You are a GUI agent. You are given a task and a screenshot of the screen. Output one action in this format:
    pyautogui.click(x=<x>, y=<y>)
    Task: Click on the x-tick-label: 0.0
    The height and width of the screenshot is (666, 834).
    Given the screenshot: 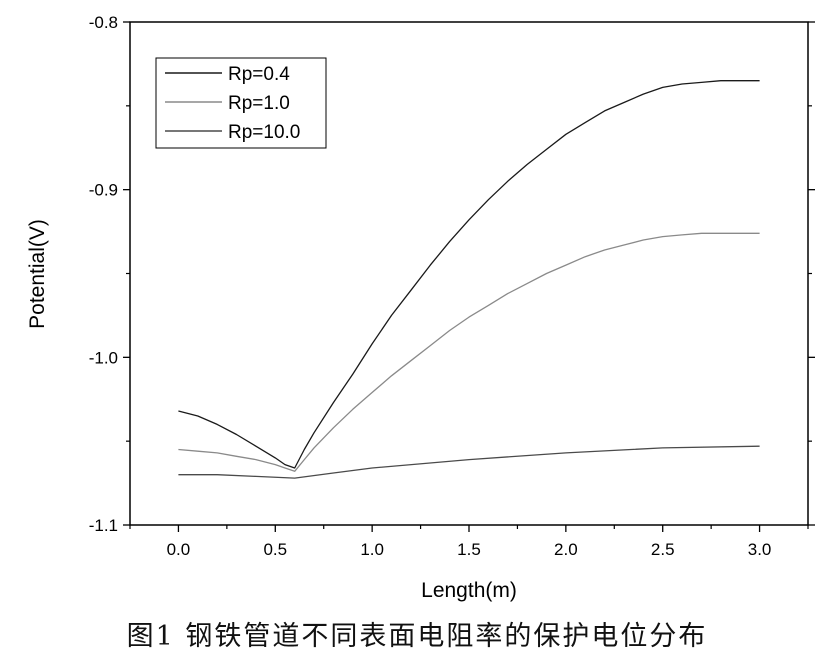 What is the action you would take?
    pyautogui.click(x=179, y=549)
    